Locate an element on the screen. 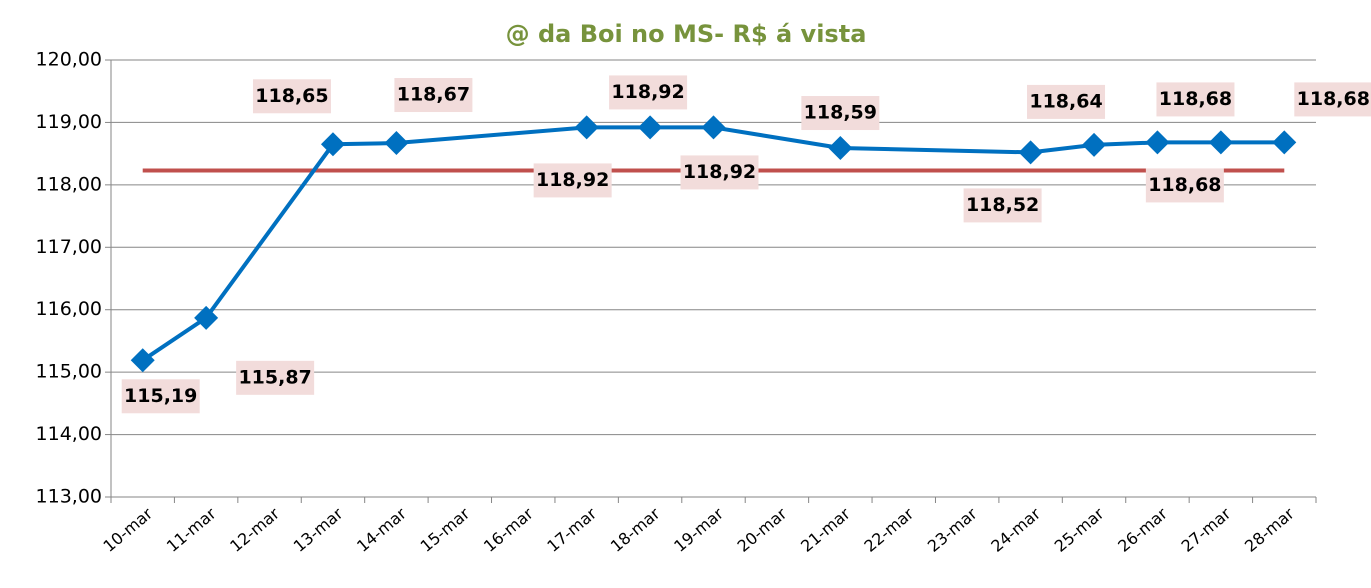 Image resolution: width=1371 pixels, height=588 pixels. x-tick-label: 21-mar is located at coordinates (825, 530).